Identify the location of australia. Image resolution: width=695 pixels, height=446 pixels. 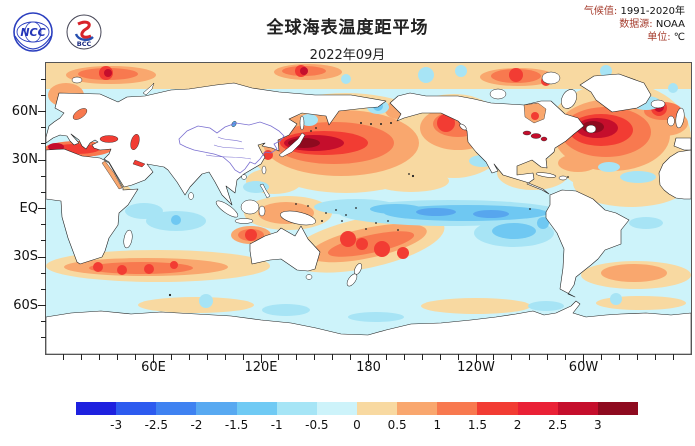
(285, 248).